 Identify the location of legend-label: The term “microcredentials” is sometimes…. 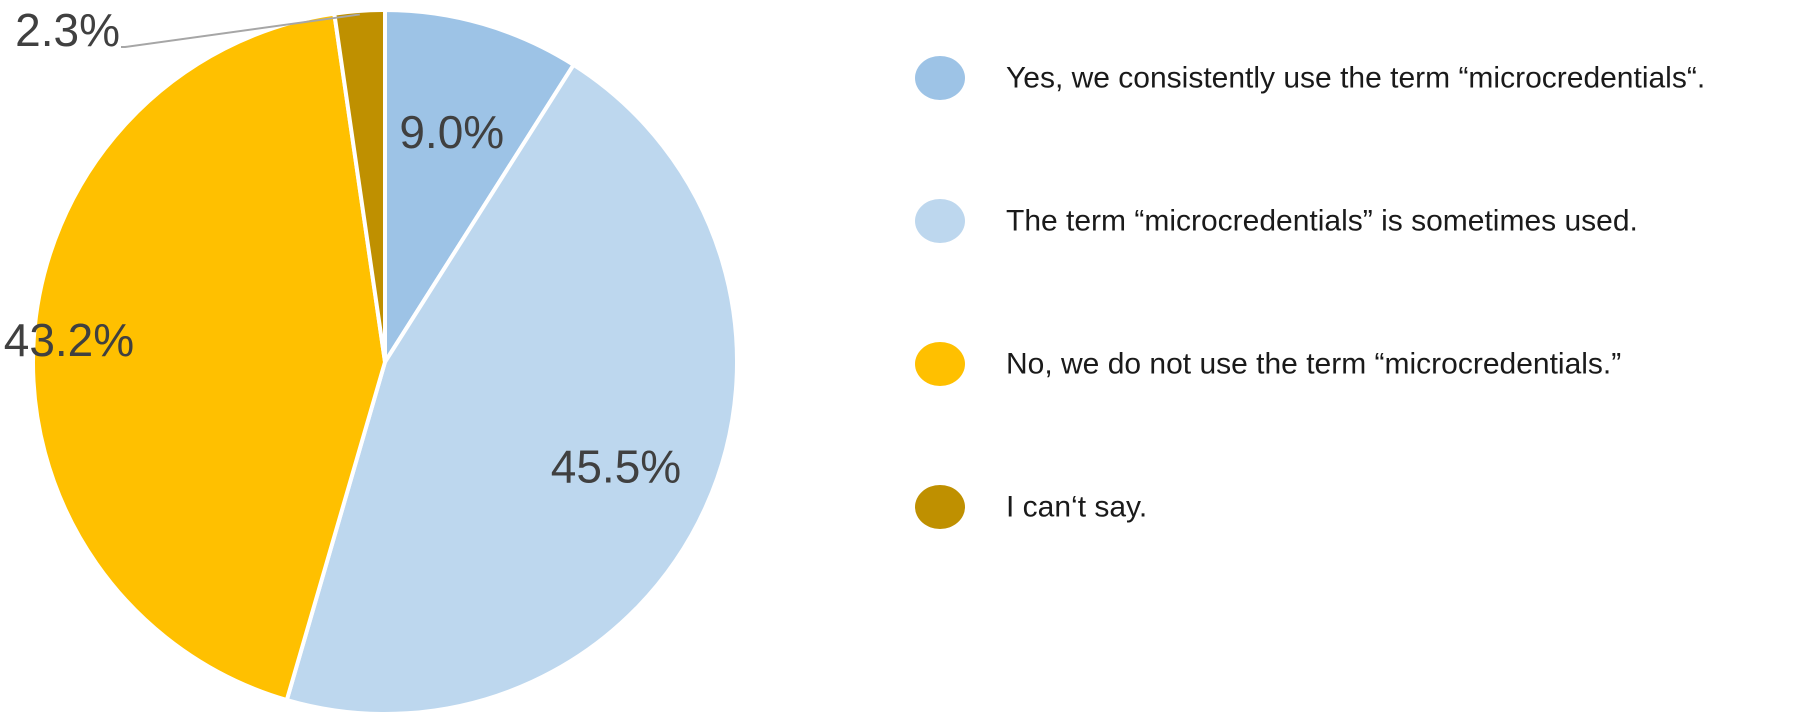
(1322, 221).